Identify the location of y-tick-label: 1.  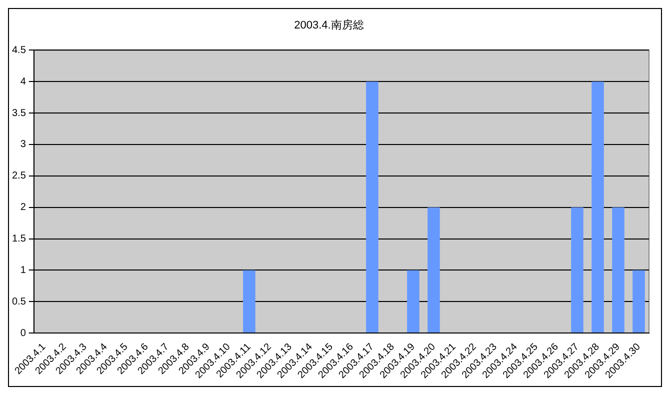
(23, 270).